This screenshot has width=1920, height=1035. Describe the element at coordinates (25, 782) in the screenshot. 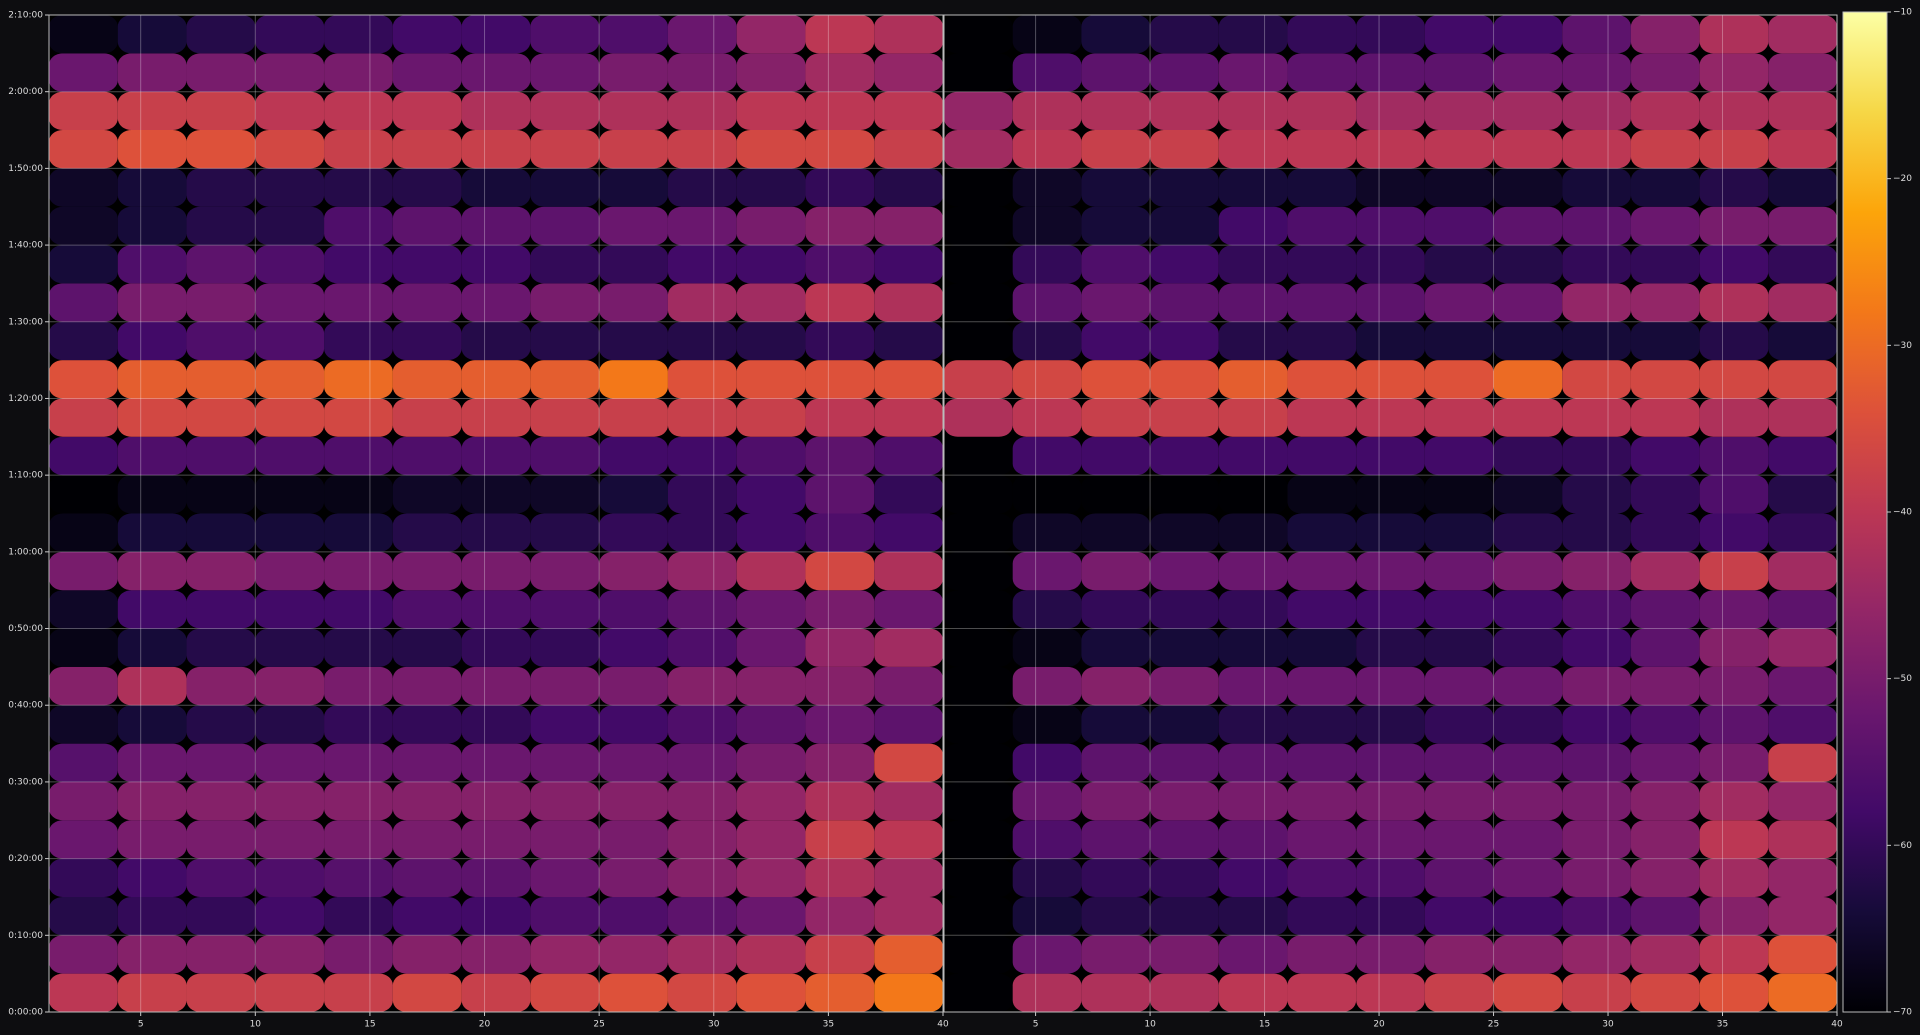

I see `y-tick-label: 0:30:00` at that location.